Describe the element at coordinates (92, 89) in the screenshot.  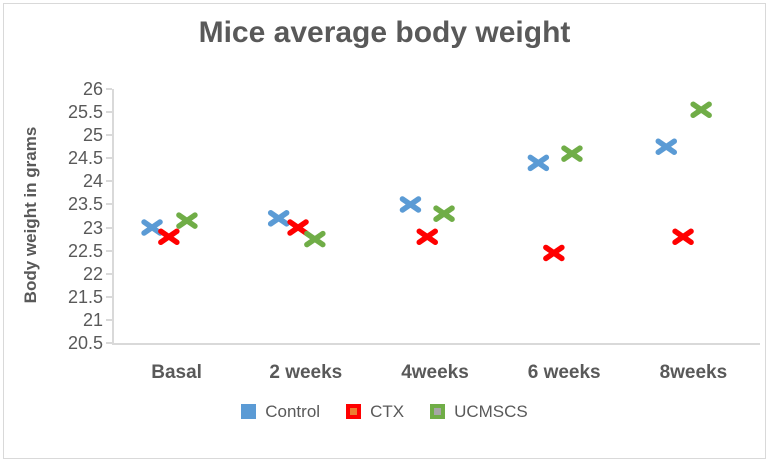
I see `y-tick-label: 26` at that location.